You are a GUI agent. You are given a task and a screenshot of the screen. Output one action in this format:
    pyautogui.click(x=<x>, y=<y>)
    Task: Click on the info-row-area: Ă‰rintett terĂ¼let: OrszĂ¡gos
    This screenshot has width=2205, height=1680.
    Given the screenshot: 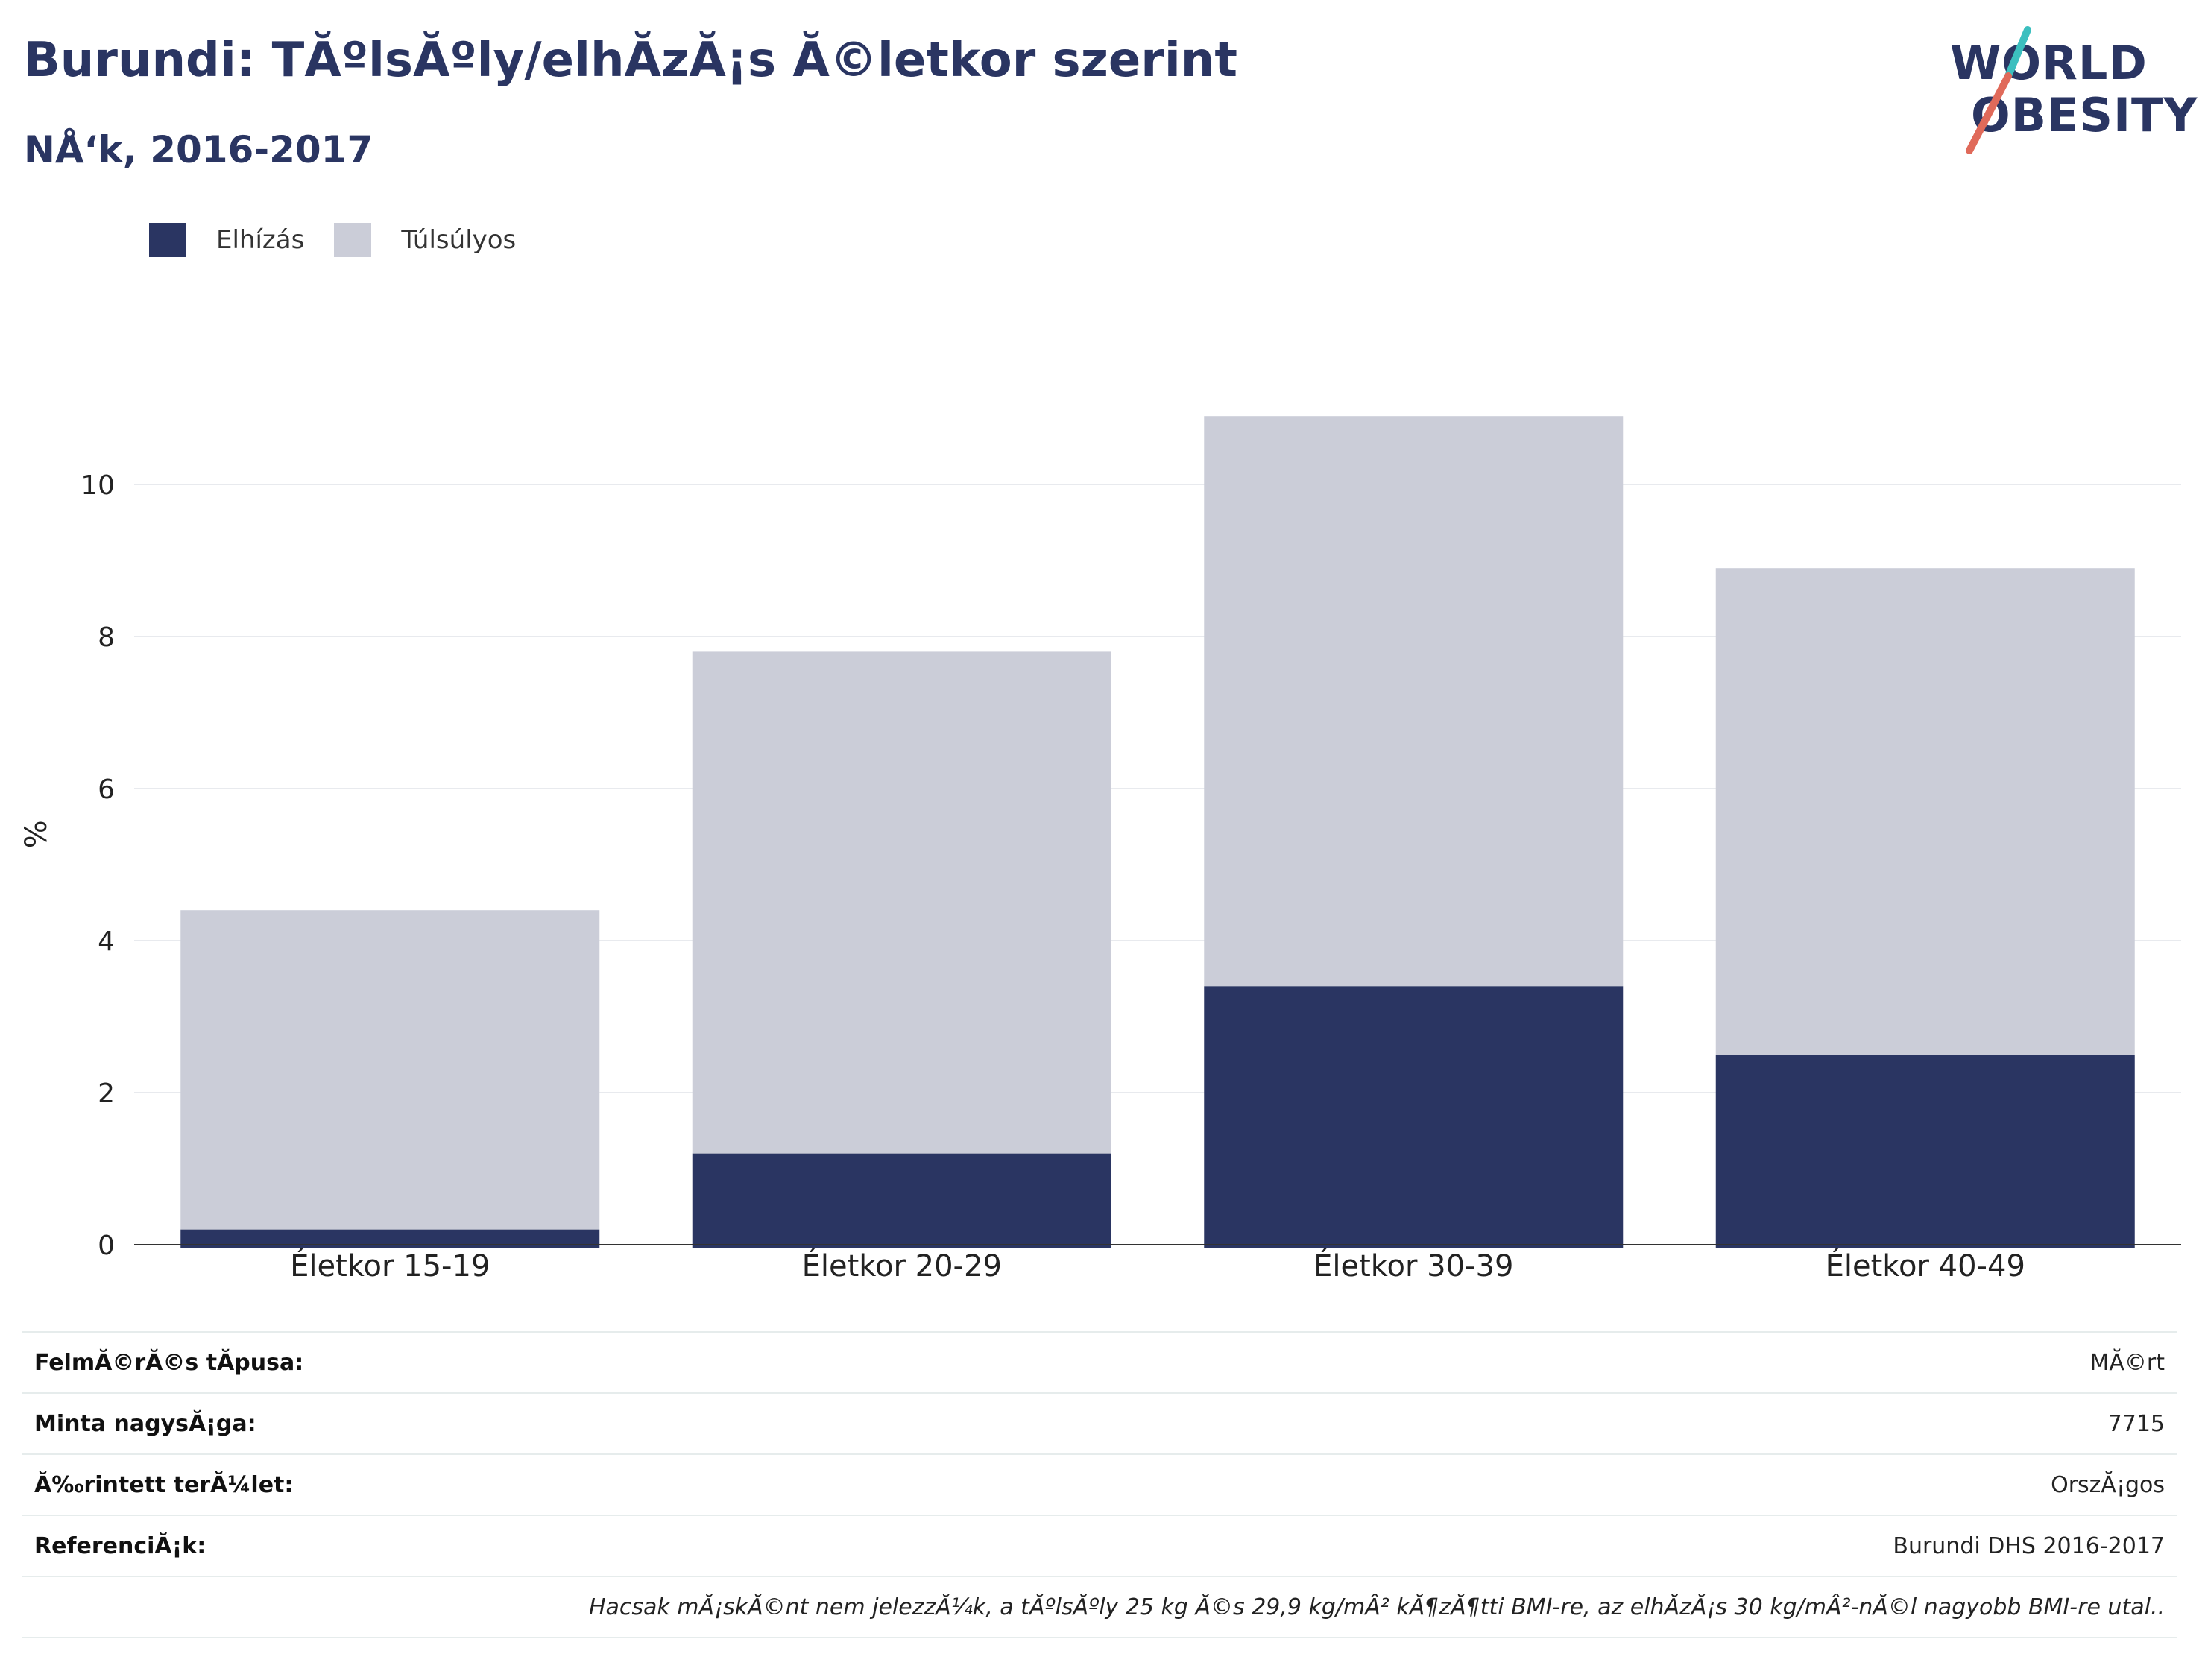 What is the action you would take?
    pyautogui.click(x=1099, y=1484)
    